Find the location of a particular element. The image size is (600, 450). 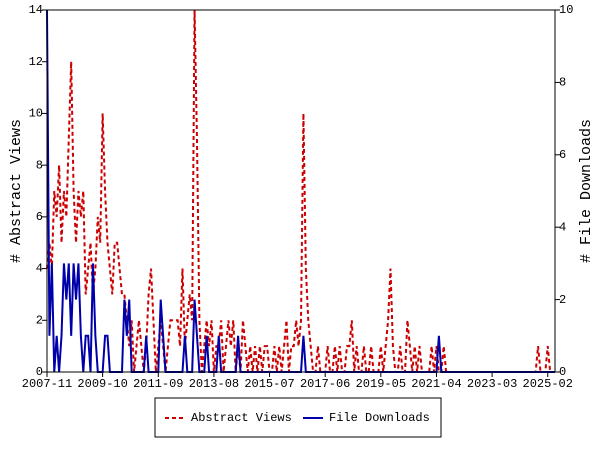

y-tick-label: 6 is located at coordinates (39, 217).